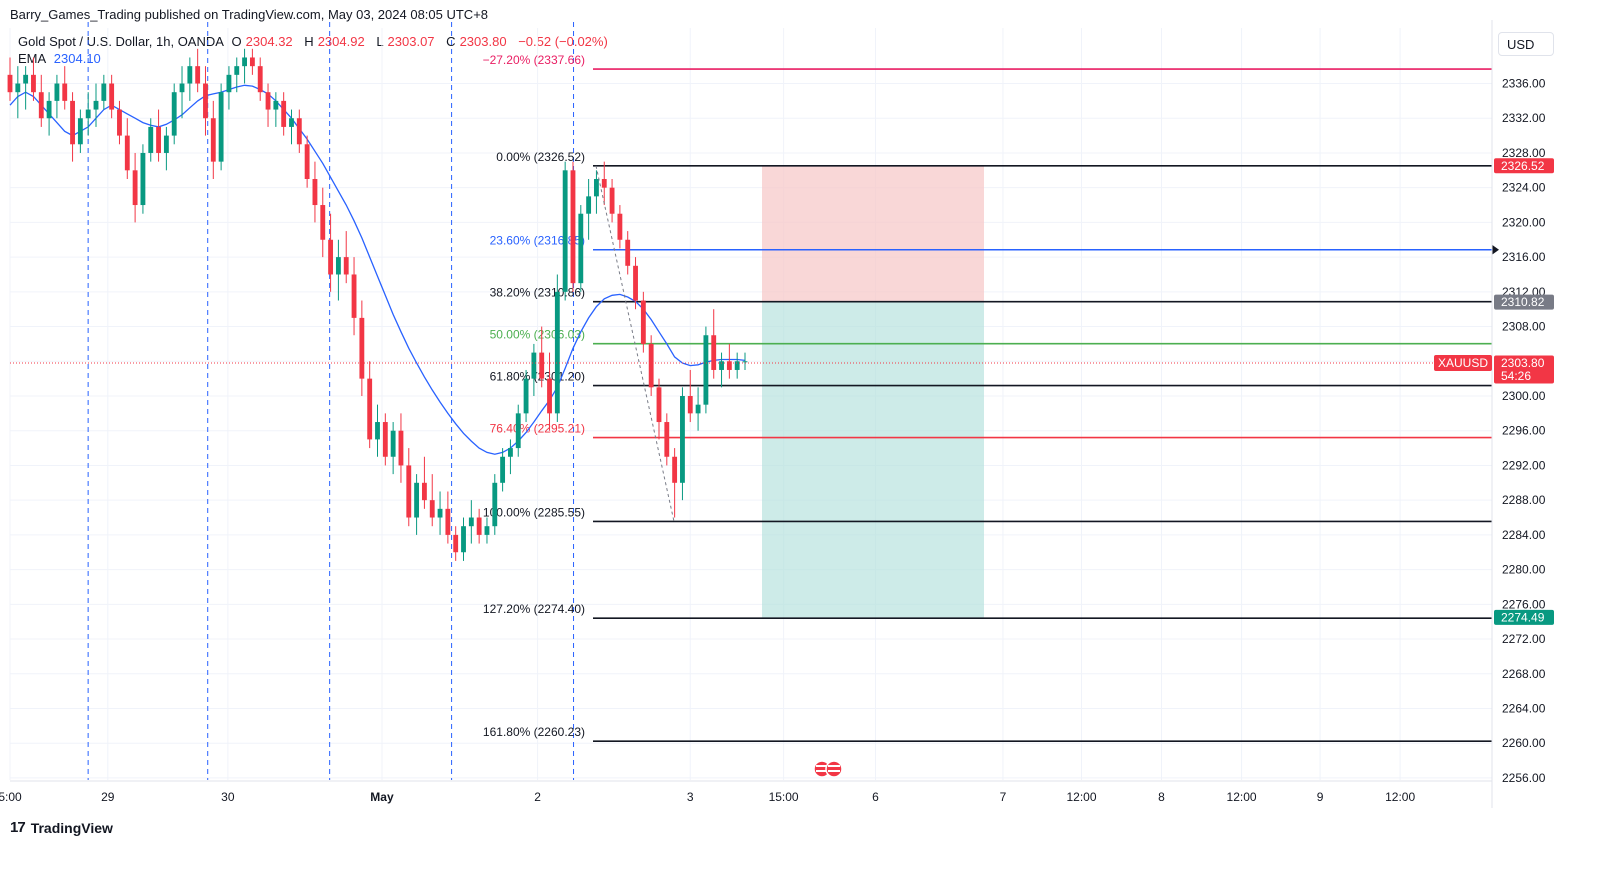  What do you see at coordinates (537, 293) in the screenshot?
I see `fib-level-label: 38.20% (2310.86)` at bounding box center [537, 293].